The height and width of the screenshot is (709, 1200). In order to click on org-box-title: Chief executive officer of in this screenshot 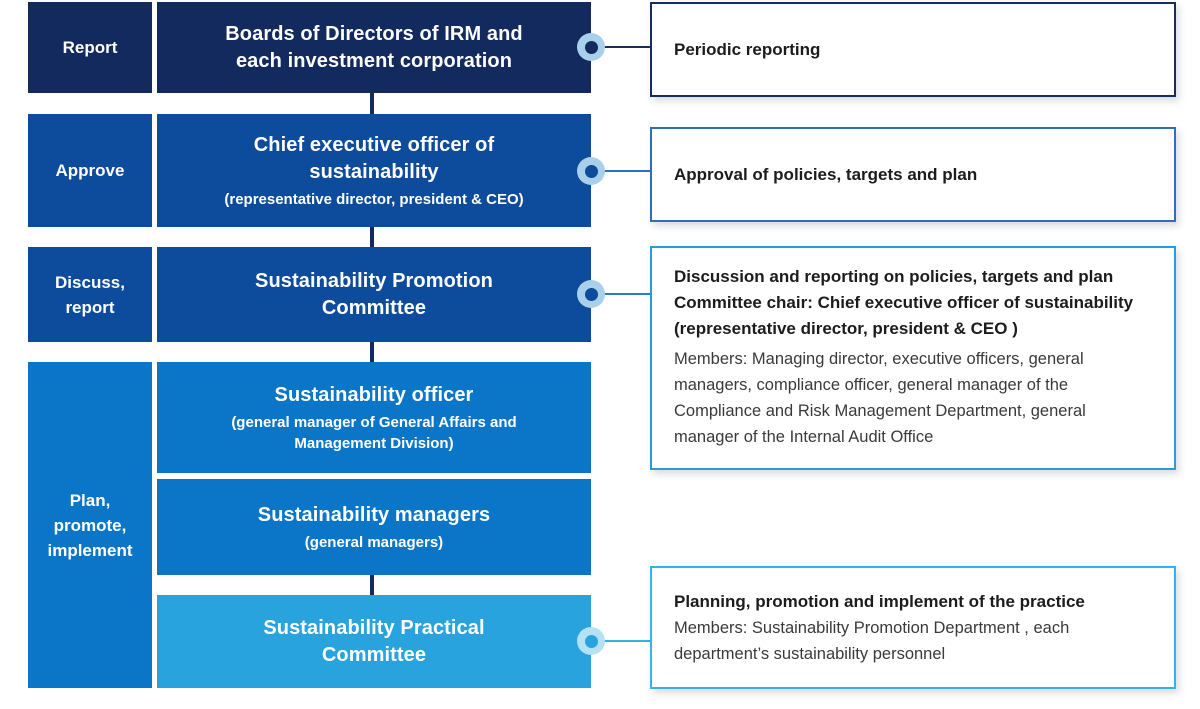, I will do `click(374, 144)`.